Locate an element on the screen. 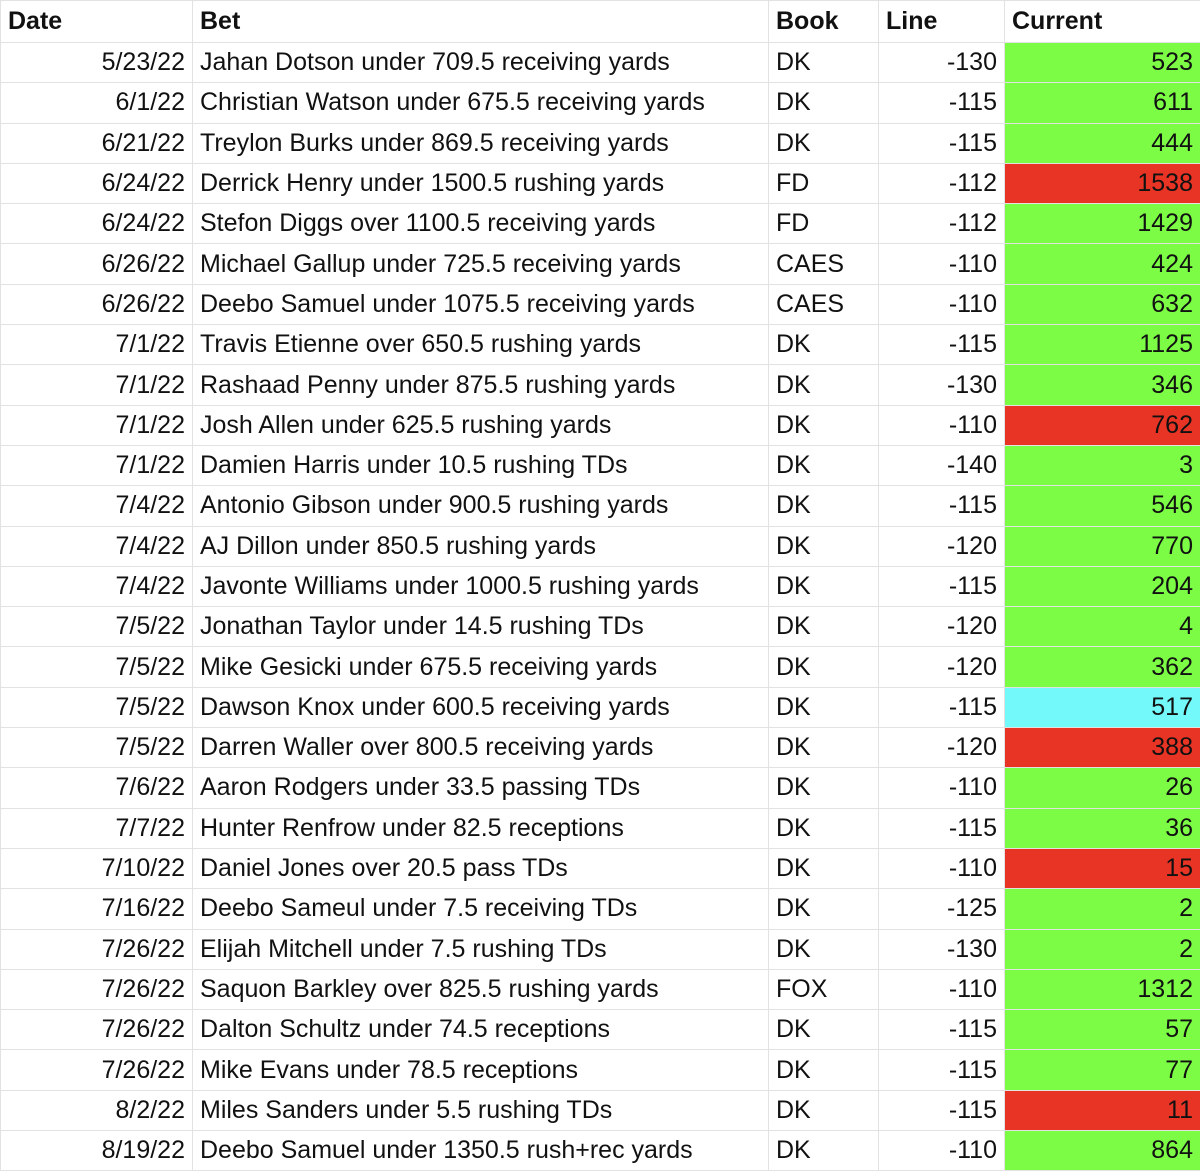 This screenshot has height=1176, width=1200. date-cell: 7/7/22 is located at coordinates (96, 828).